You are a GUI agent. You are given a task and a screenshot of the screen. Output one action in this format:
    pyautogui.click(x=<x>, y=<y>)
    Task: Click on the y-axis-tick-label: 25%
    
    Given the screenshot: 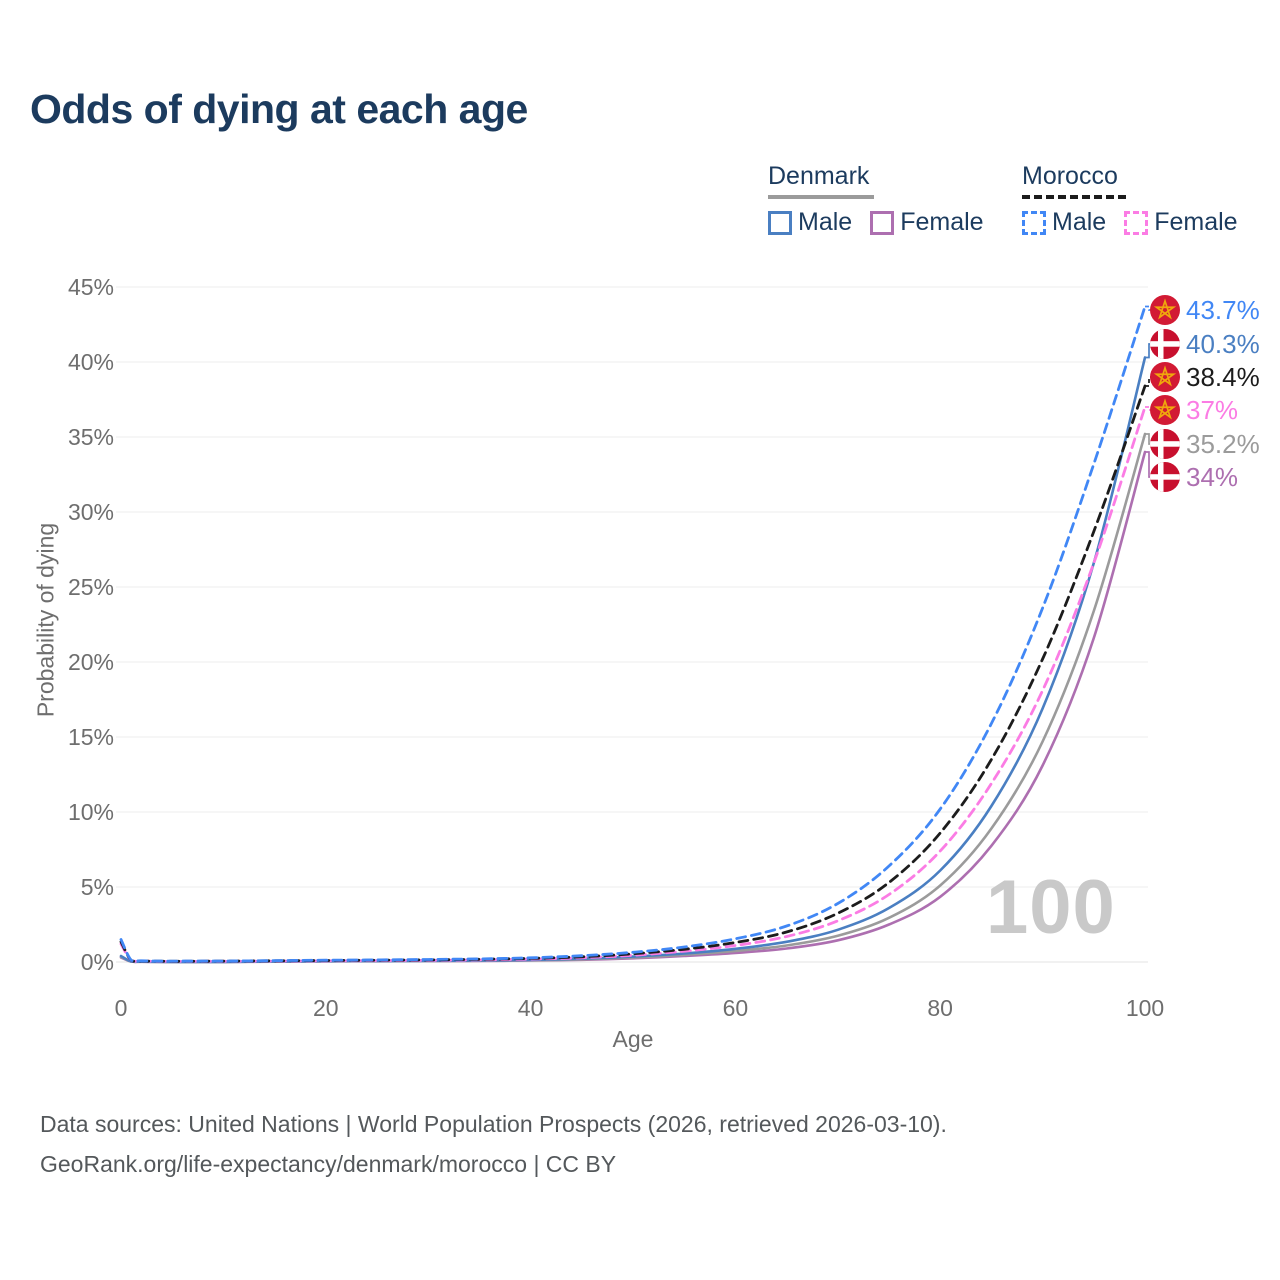 What is the action you would take?
    pyautogui.click(x=90, y=587)
    